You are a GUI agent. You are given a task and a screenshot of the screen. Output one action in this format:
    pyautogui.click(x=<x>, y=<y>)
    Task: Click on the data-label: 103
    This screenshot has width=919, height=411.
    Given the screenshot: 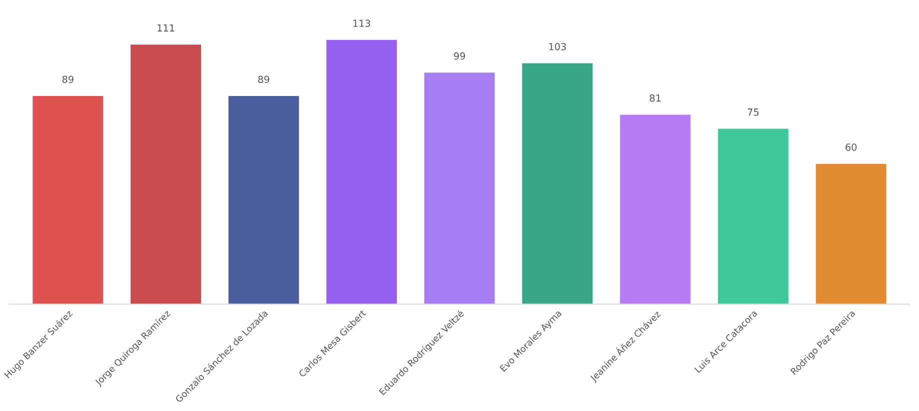 What is the action you would take?
    pyautogui.click(x=557, y=46)
    